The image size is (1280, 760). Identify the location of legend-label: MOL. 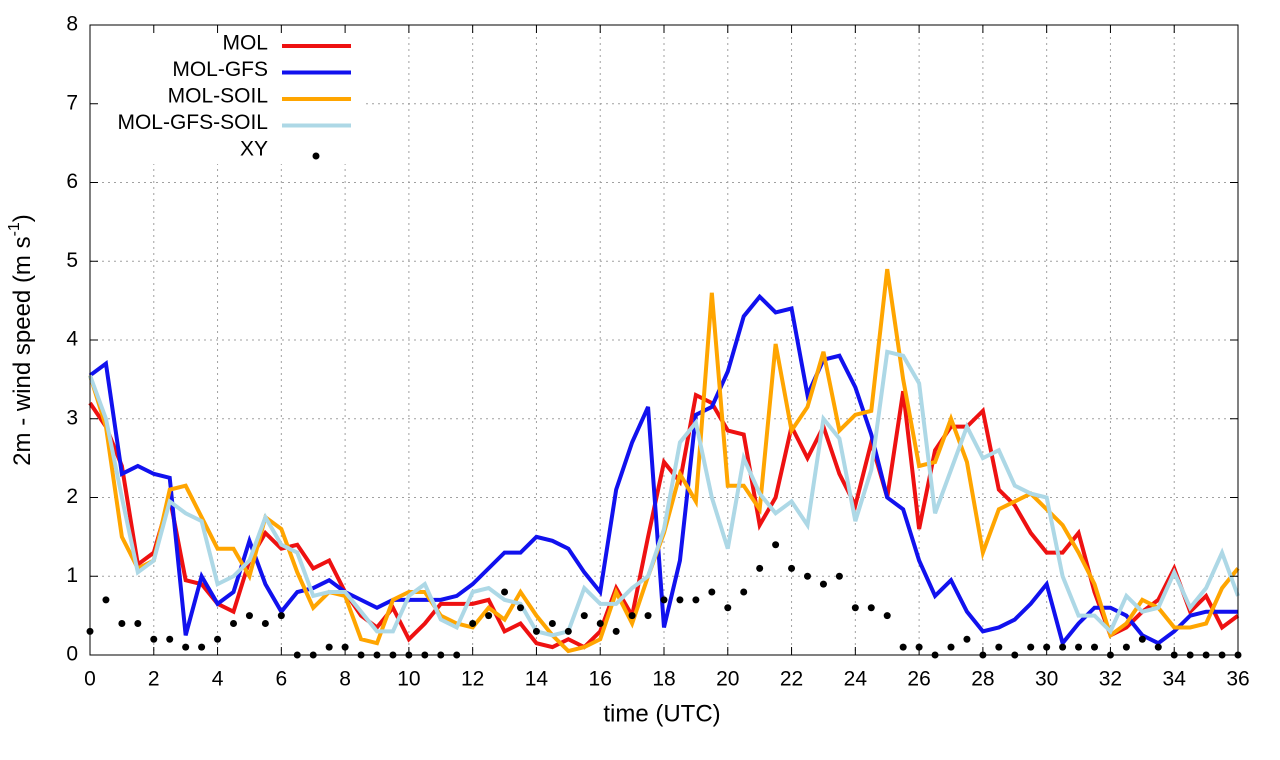
(245, 43).